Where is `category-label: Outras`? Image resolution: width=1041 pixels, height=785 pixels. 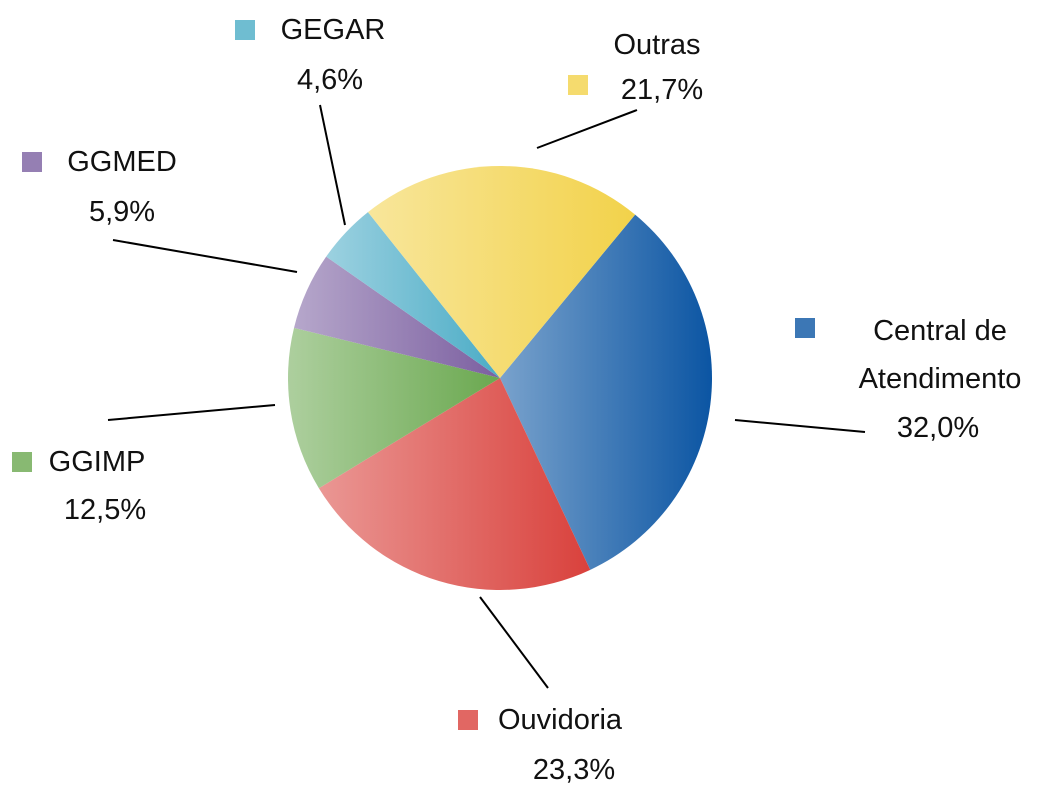 category-label: Outras is located at coordinates (657, 45).